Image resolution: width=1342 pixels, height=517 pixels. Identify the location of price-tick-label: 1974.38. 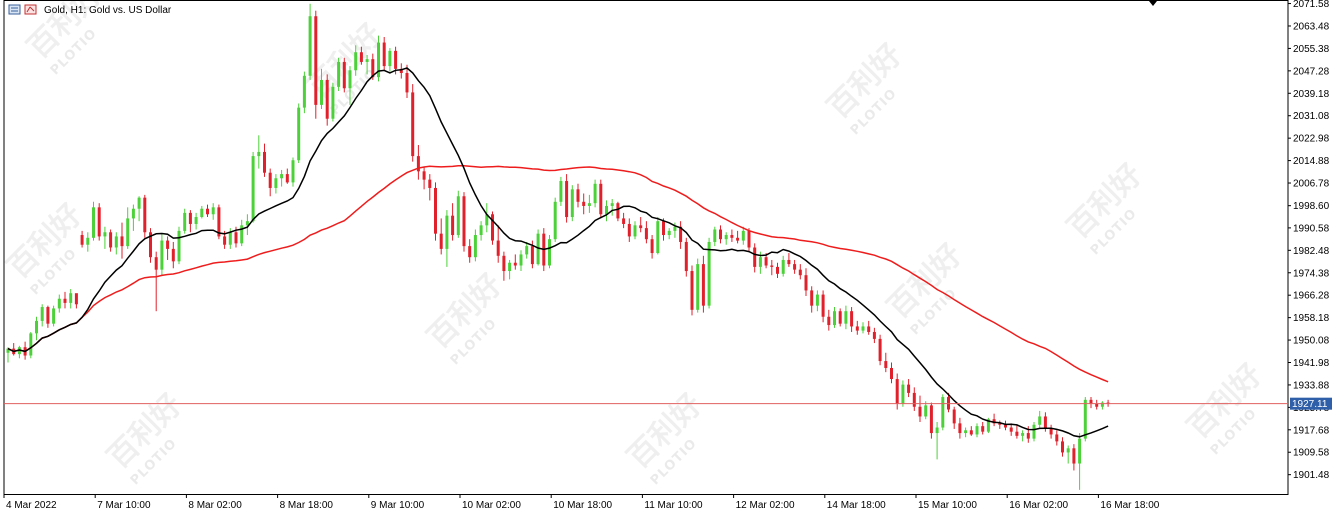
(1311, 273).